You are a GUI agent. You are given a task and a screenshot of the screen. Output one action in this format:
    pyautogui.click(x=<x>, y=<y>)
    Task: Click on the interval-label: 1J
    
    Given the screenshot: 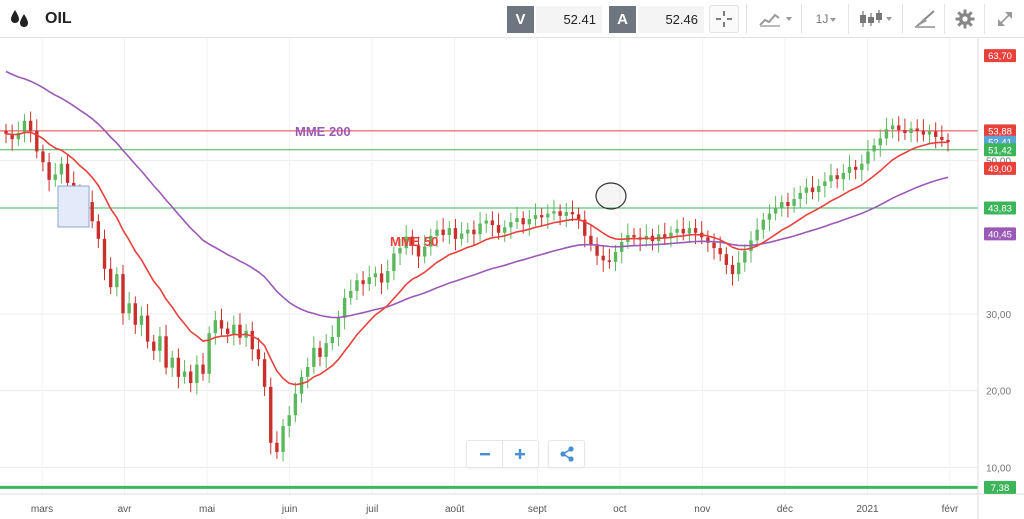 What is the action you would take?
    pyautogui.click(x=822, y=19)
    